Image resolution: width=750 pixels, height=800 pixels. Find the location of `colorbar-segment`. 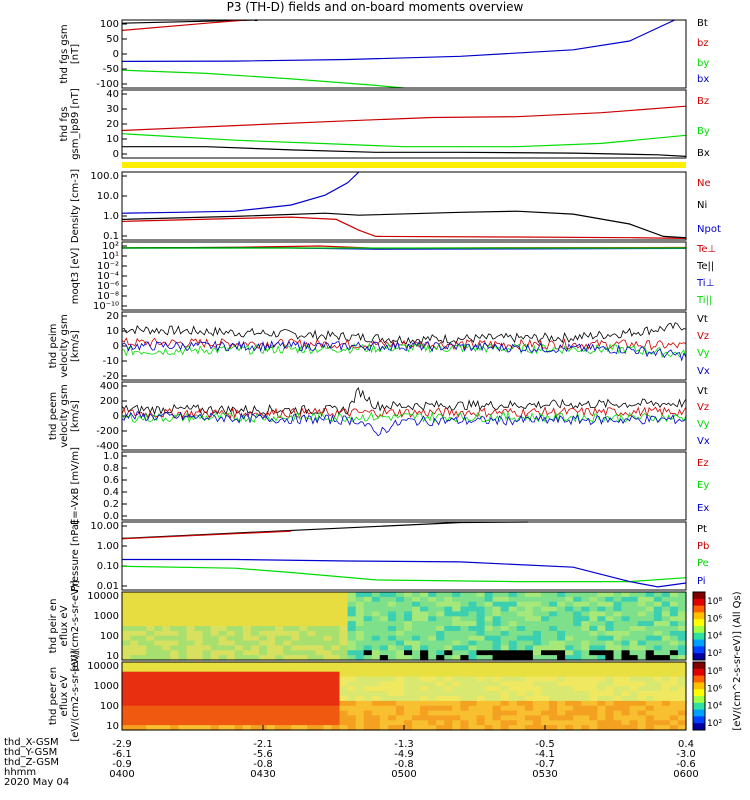

colorbar-segment is located at coordinates (699, 643).